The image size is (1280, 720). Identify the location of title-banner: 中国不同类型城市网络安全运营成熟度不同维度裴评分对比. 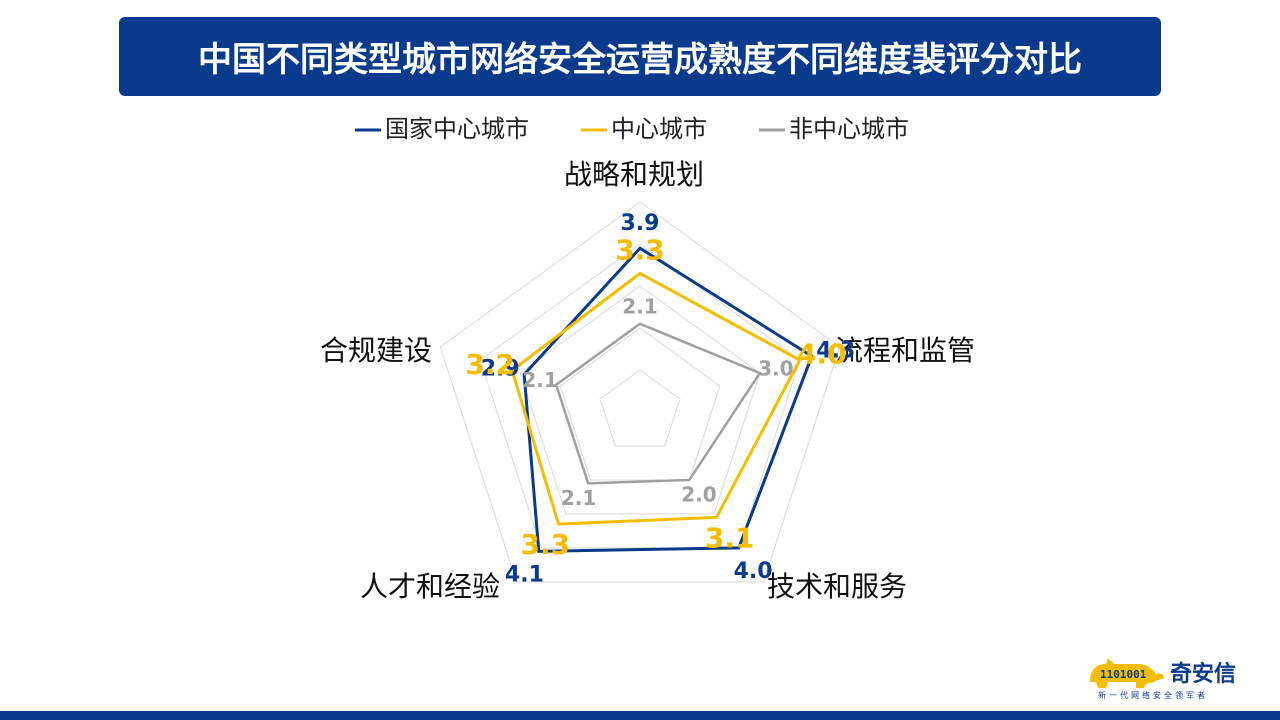
(640, 56).